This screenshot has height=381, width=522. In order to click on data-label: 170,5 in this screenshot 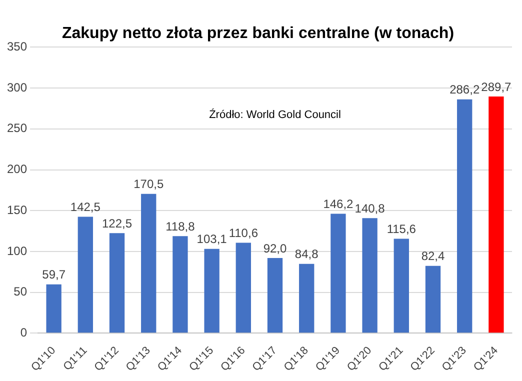, I will do `click(149, 184)`.